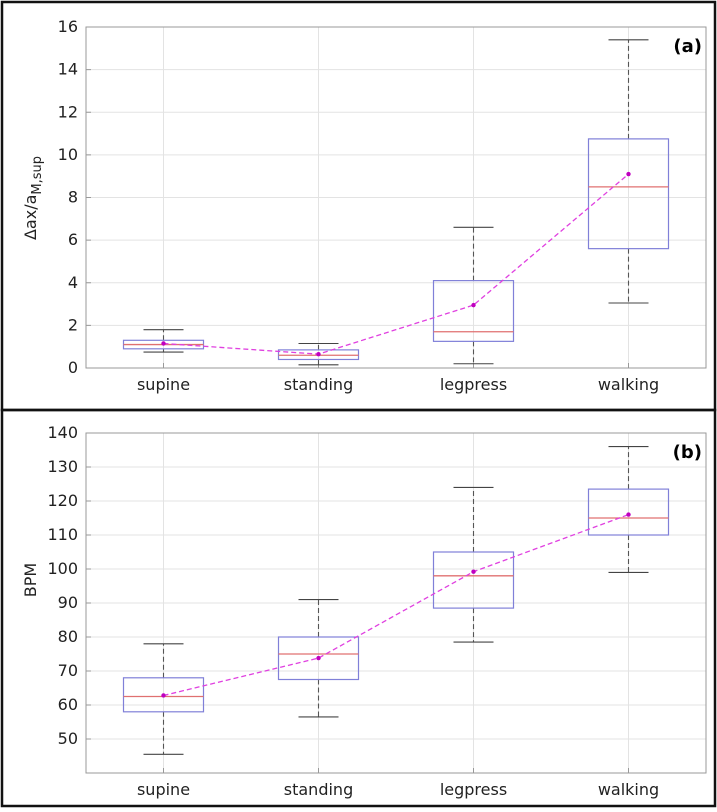 The height and width of the screenshot is (812, 717). Describe the element at coordinates (73, 197) in the screenshot. I see `panel-a-ytick-label: 8` at that location.